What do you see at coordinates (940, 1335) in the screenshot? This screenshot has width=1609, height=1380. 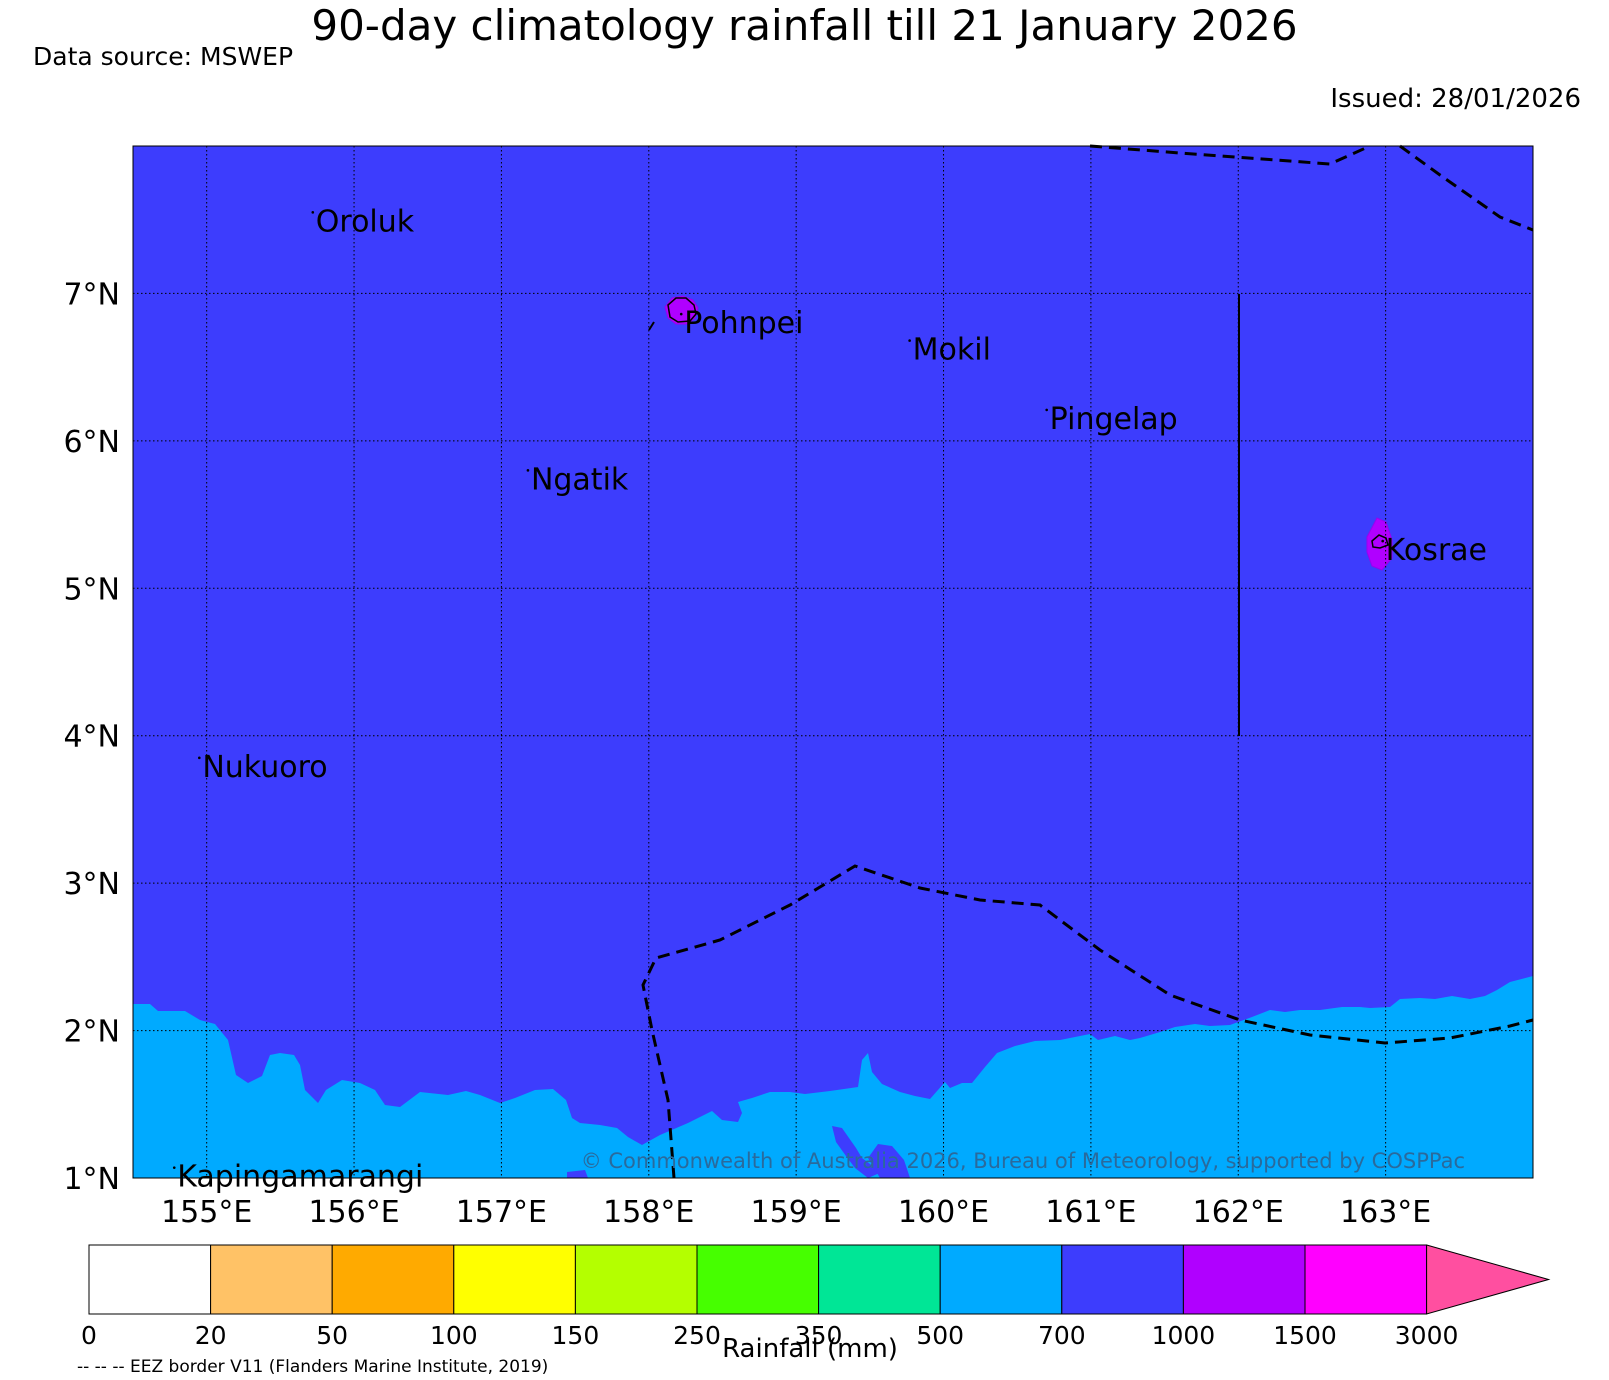 I see `colorbar-tick-label: 500` at bounding box center [940, 1335].